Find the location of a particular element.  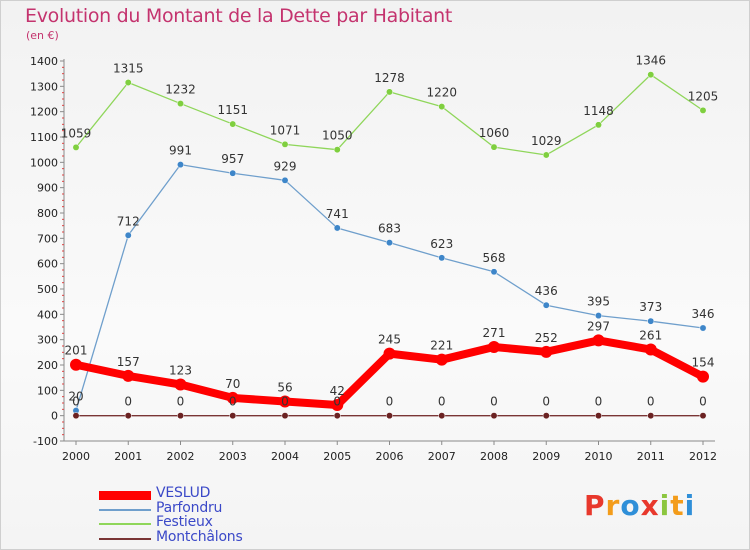

data-label: 70 is located at coordinates (232, 384).